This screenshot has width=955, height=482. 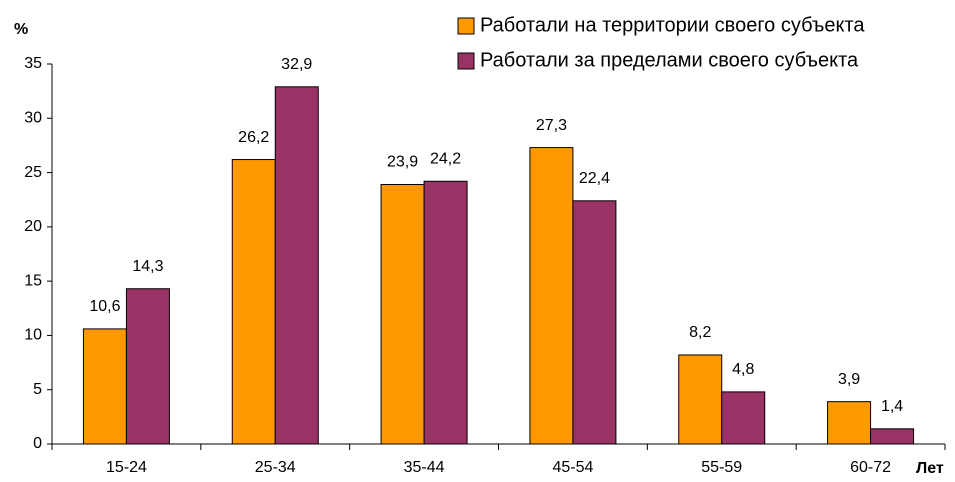 I want to click on data-label: 8,2, so click(x=700, y=332).